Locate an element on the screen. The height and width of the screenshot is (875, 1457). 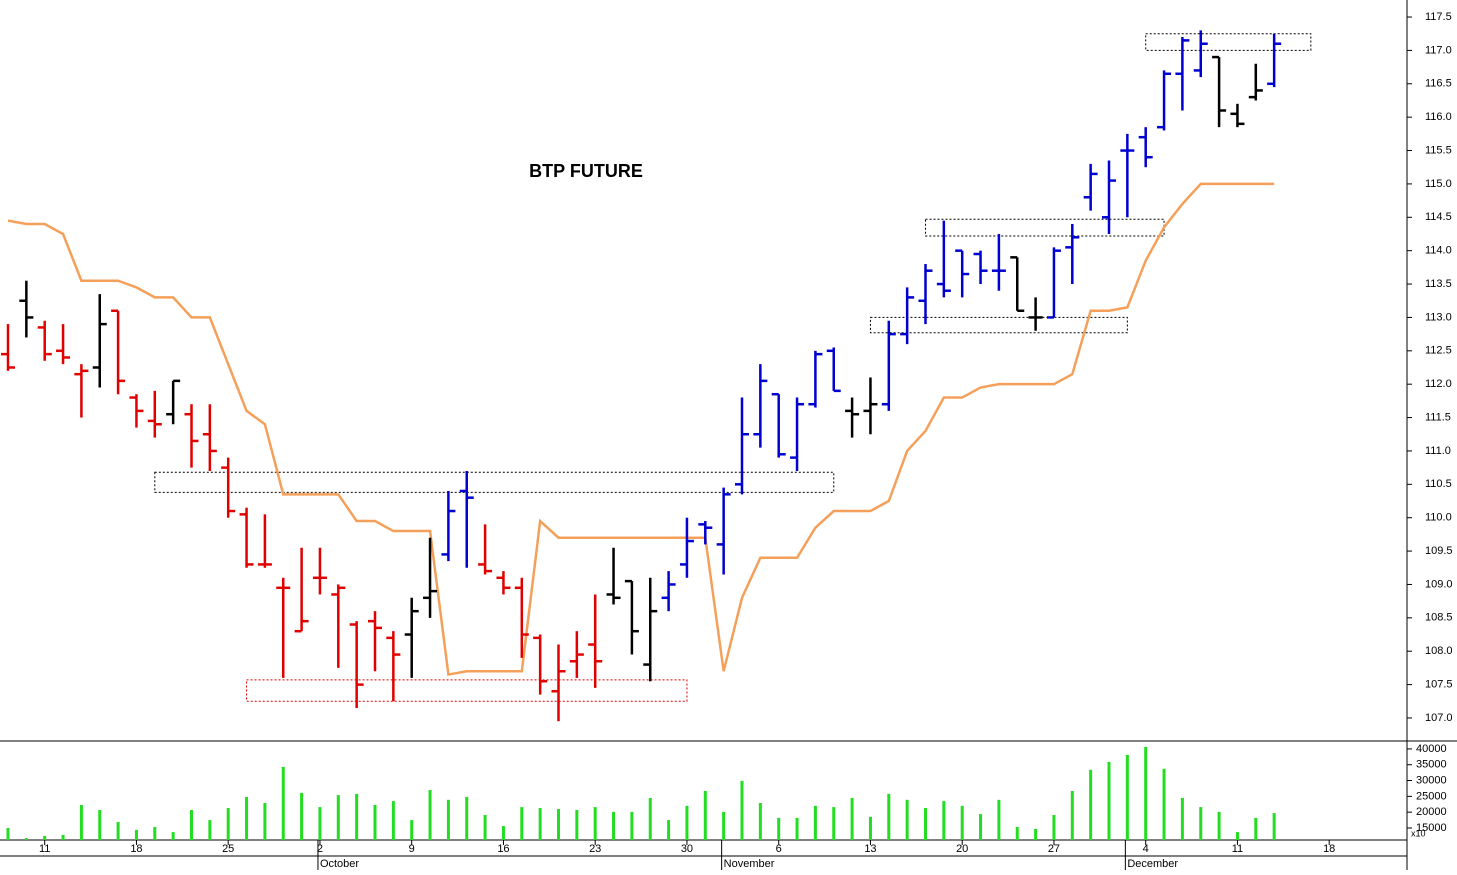
y-tick-label: 25000 is located at coordinates (1431, 796).